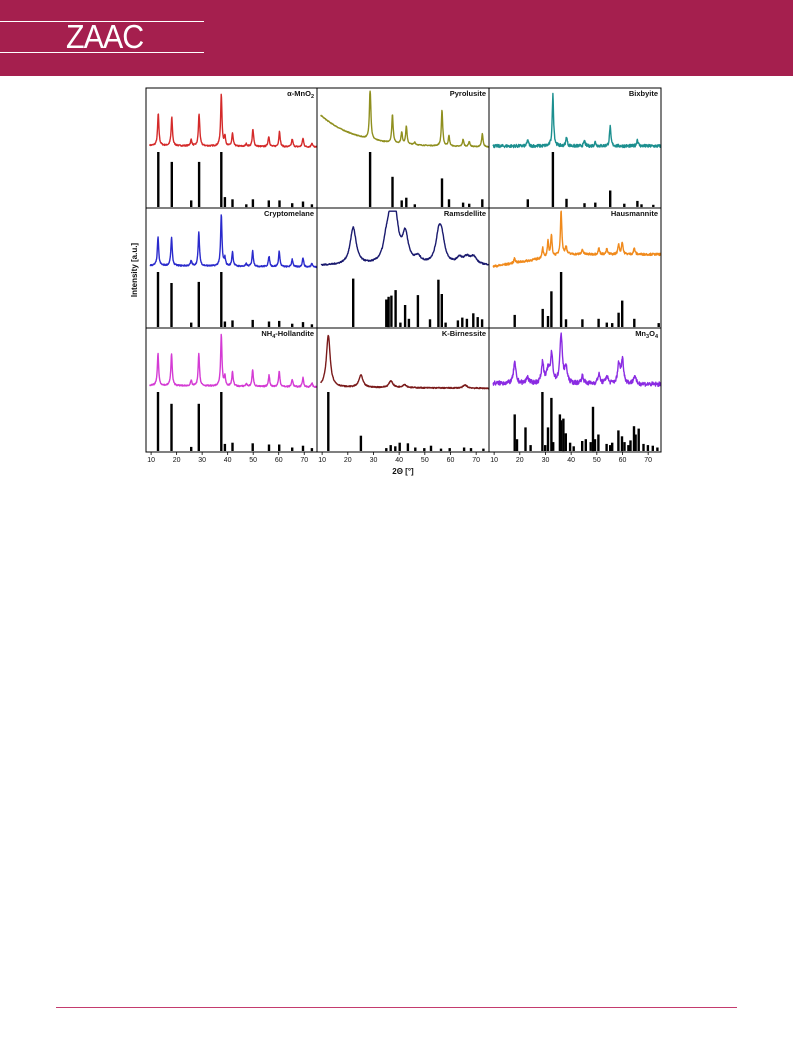 Image resolution: width=793 pixels, height=1057 pixels. I want to click on measured-pattern-mn3o4, so click(577, 359).